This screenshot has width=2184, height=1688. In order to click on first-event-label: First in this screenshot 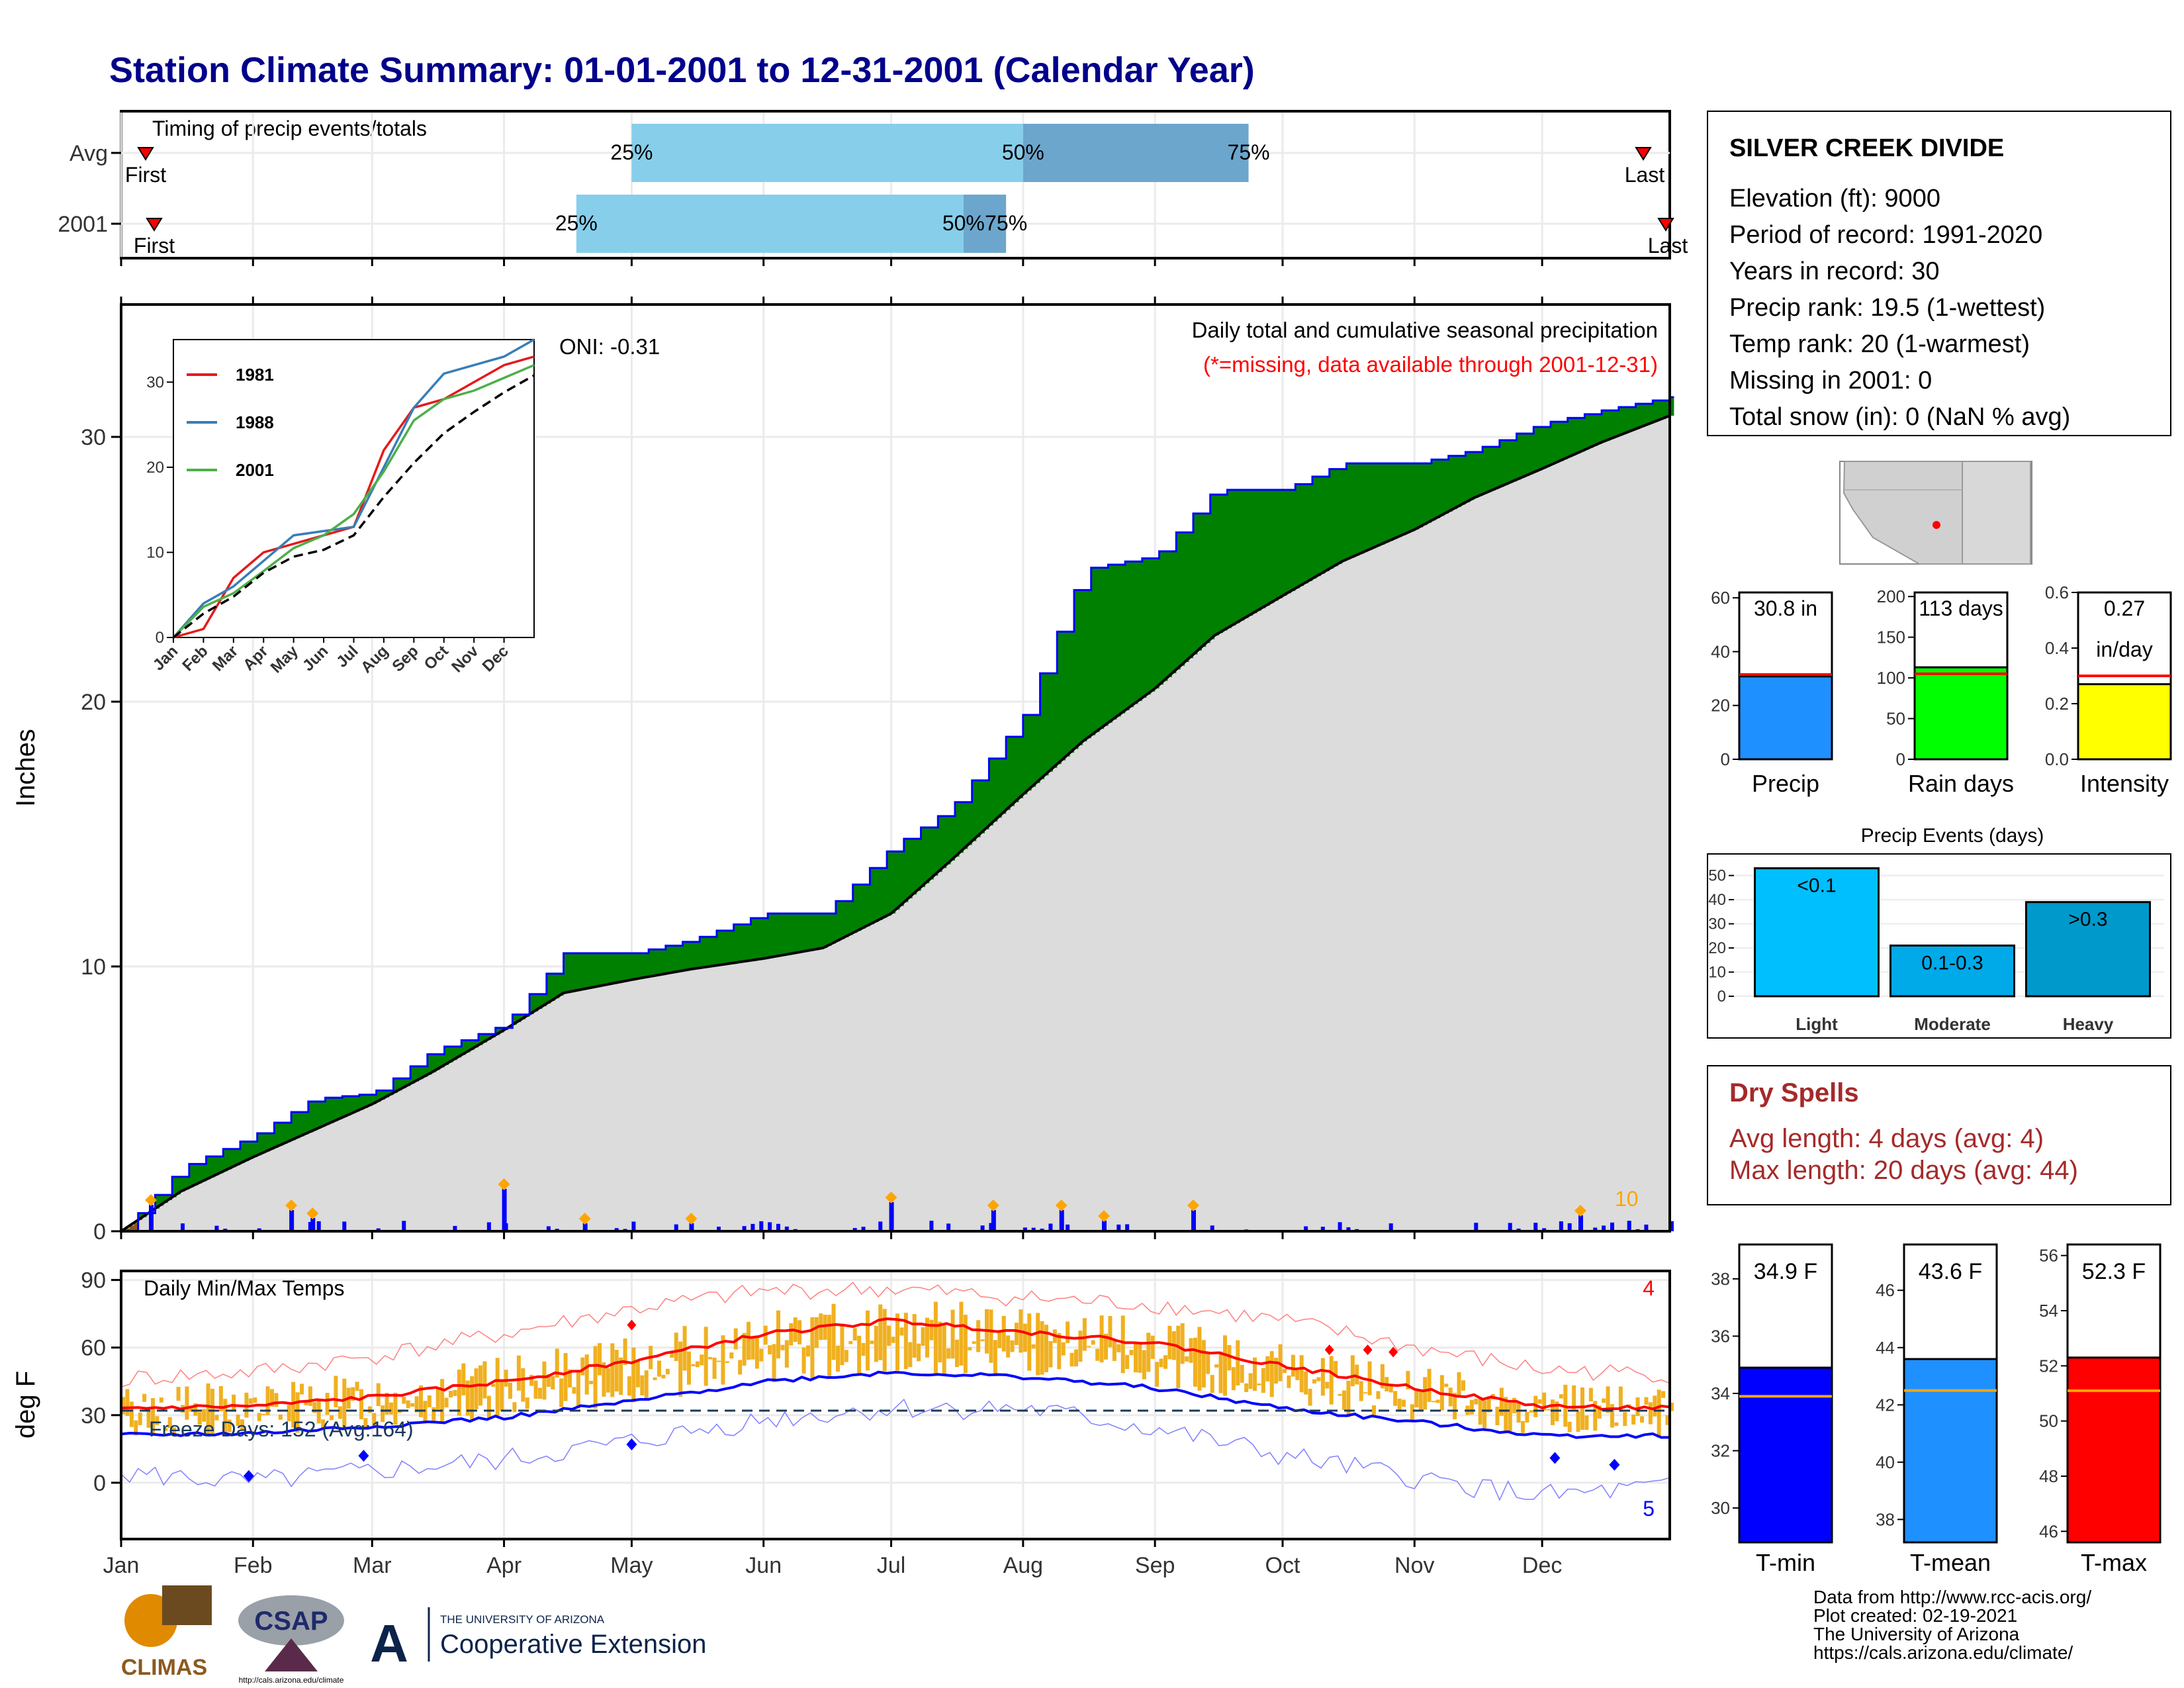, I will do `click(145, 175)`.